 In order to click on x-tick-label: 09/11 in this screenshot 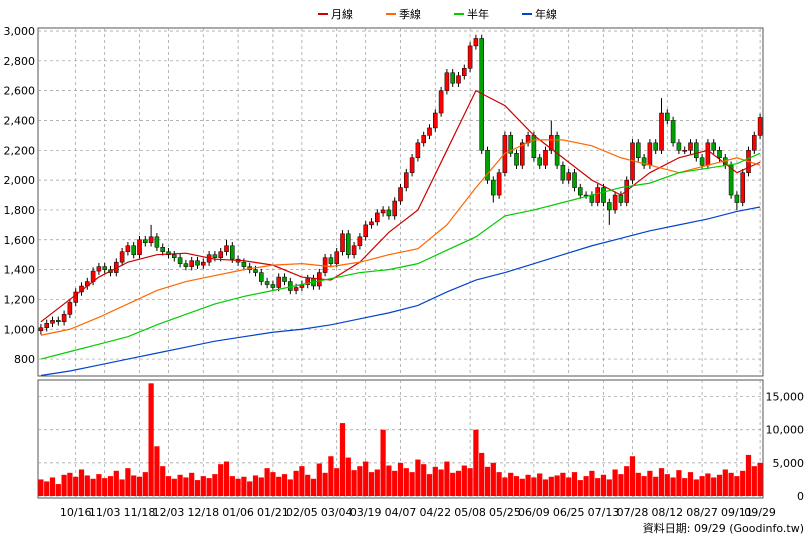, I will do `click(737, 512)`.